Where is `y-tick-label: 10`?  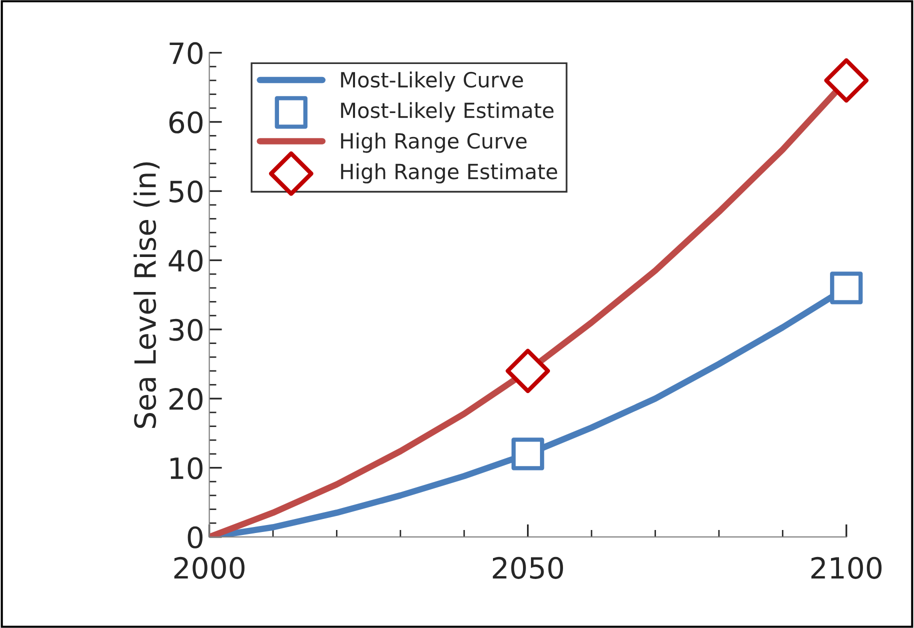
y-tick-label: 10 is located at coordinates (186, 468).